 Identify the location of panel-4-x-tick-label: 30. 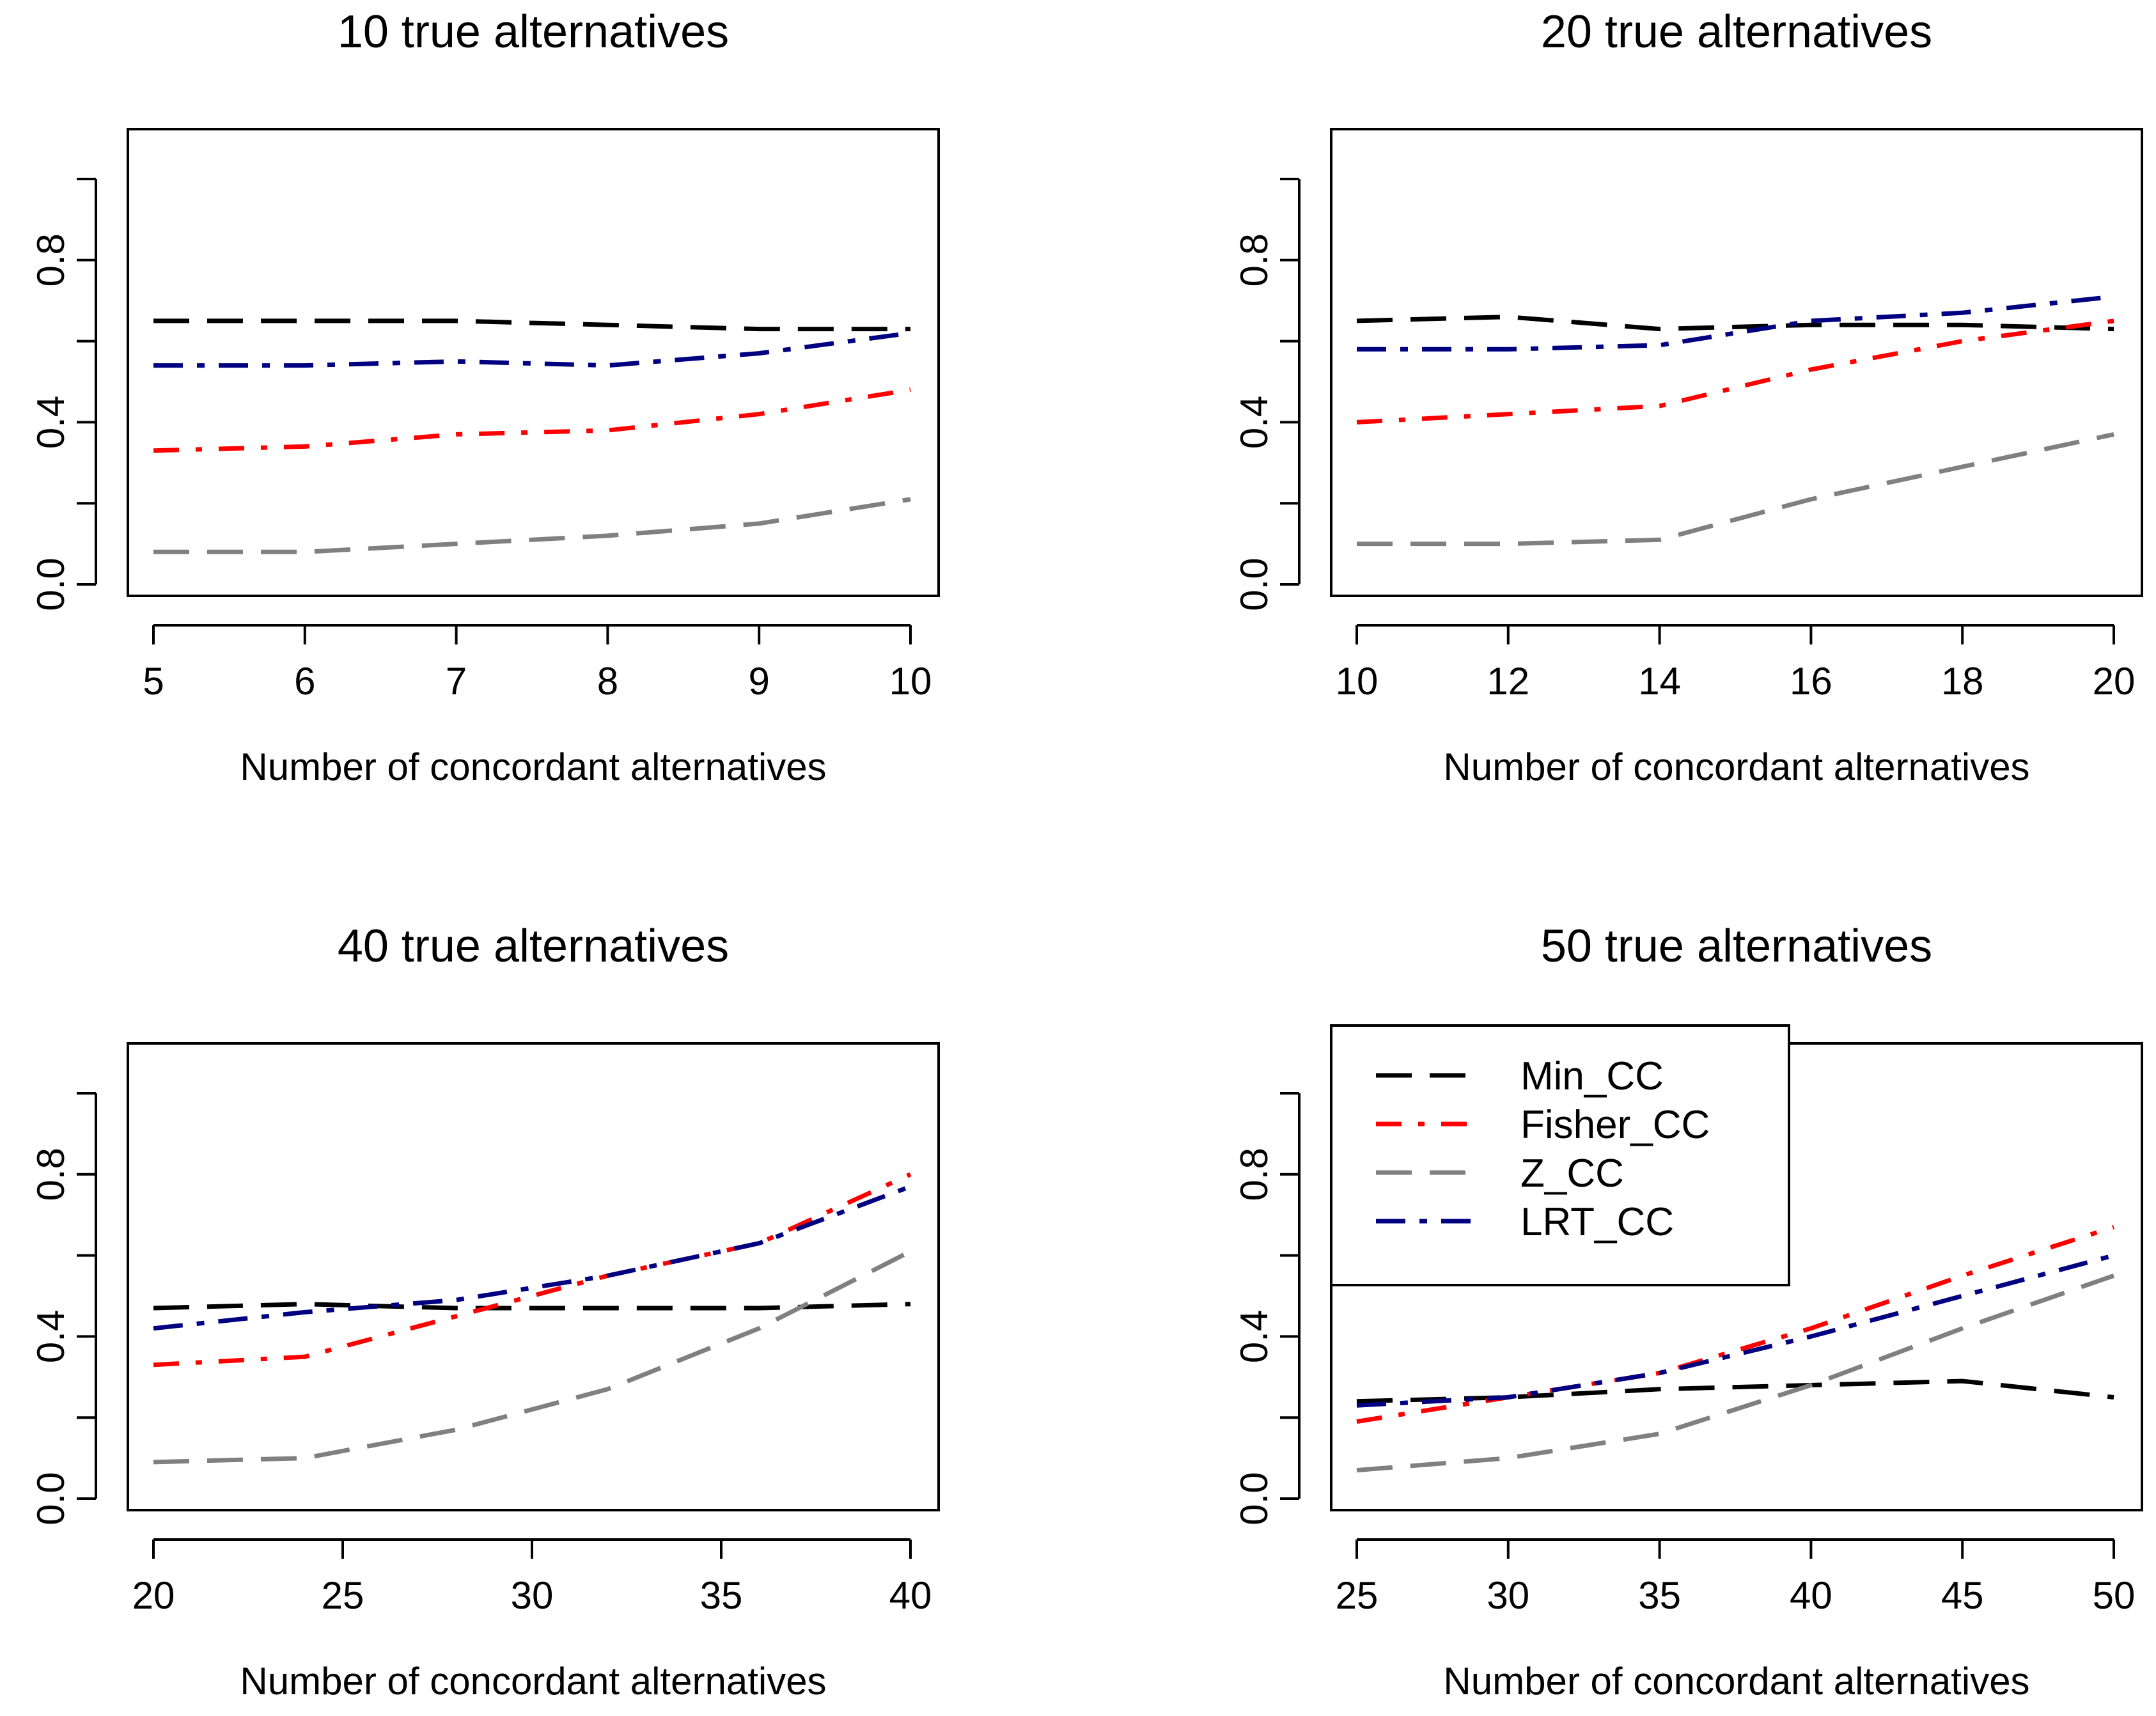
(1508, 1596).